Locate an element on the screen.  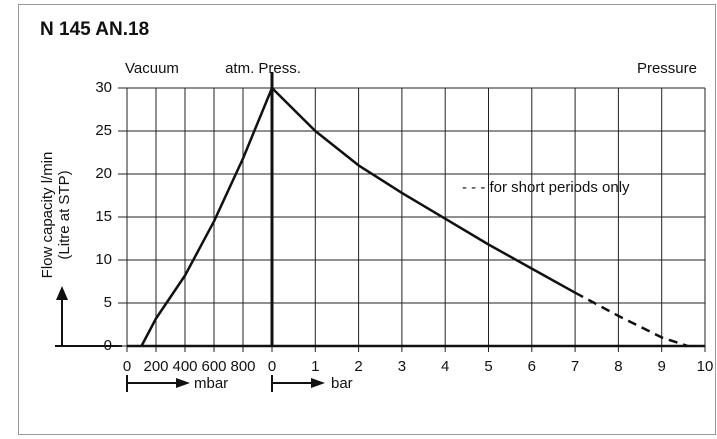
x-tick-label: 600 is located at coordinates (213, 366).